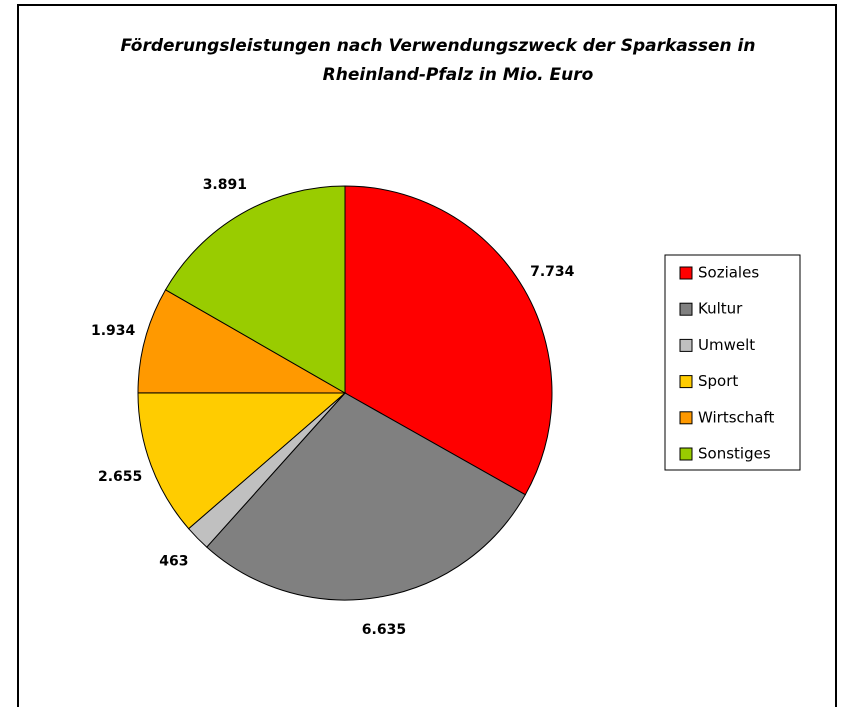 This screenshot has height=707, width=855. Describe the element at coordinates (736, 417) in the screenshot. I see `legend-label: Wirtschaft` at that location.